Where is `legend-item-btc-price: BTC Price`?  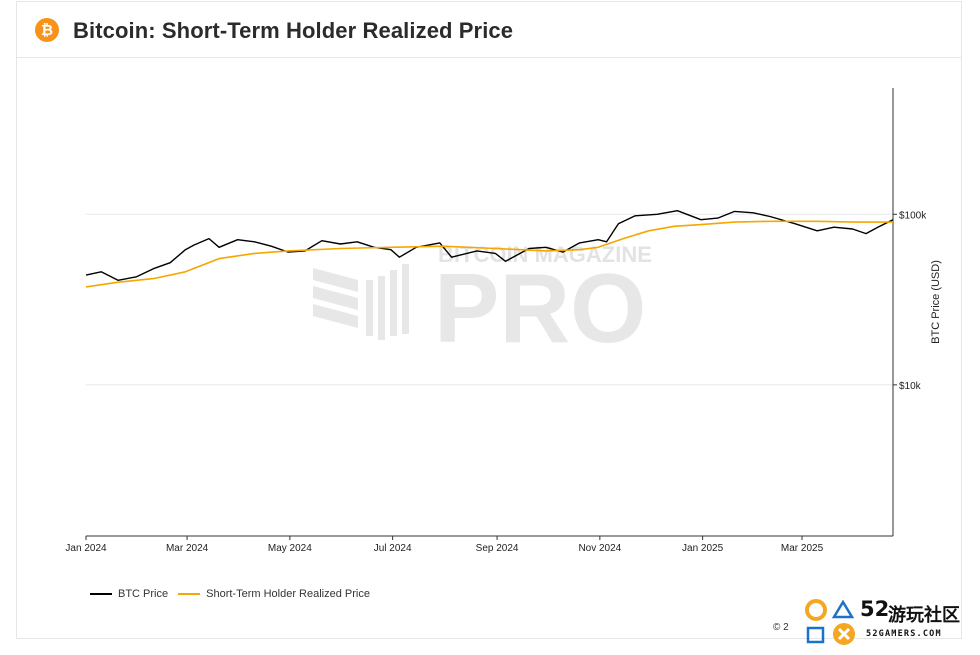
legend-item-btc-price: BTC Price is located at coordinates (129, 594).